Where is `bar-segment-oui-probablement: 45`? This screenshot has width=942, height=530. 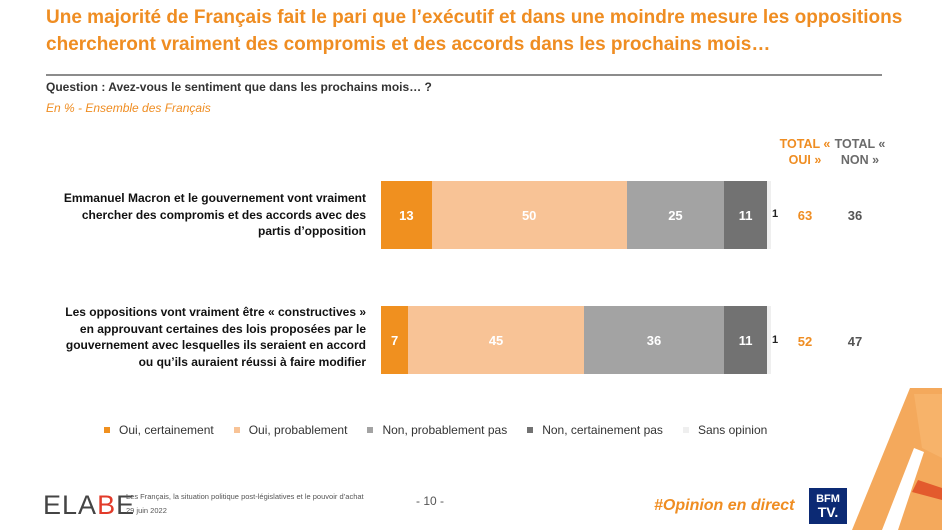
bar-segment-oui-probablement: 45 is located at coordinates (496, 340).